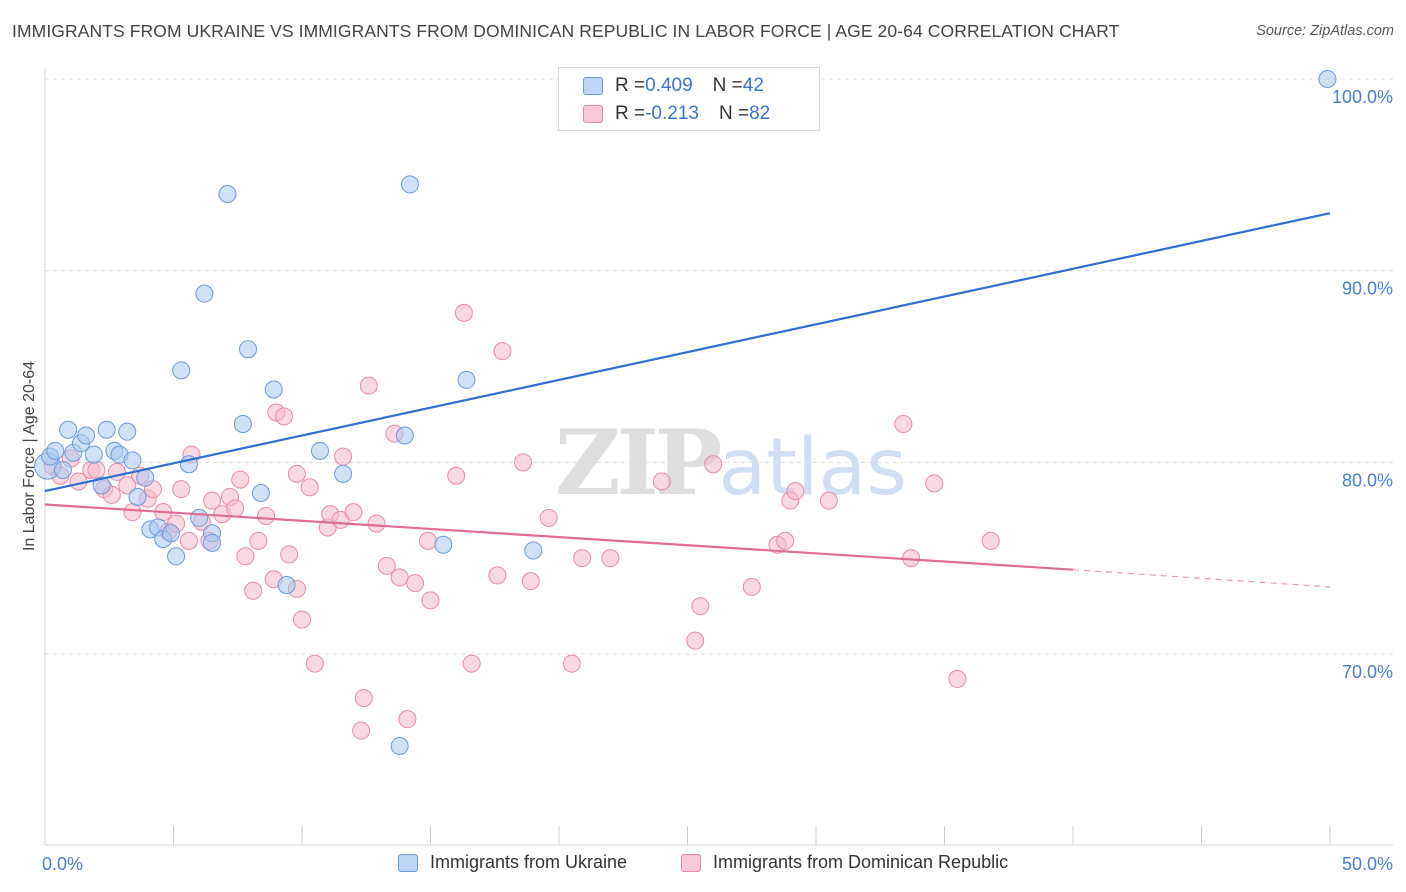  Describe the element at coordinates (1367, 289) in the screenshot. I see `y-tick-label: 90.0%` at that location.